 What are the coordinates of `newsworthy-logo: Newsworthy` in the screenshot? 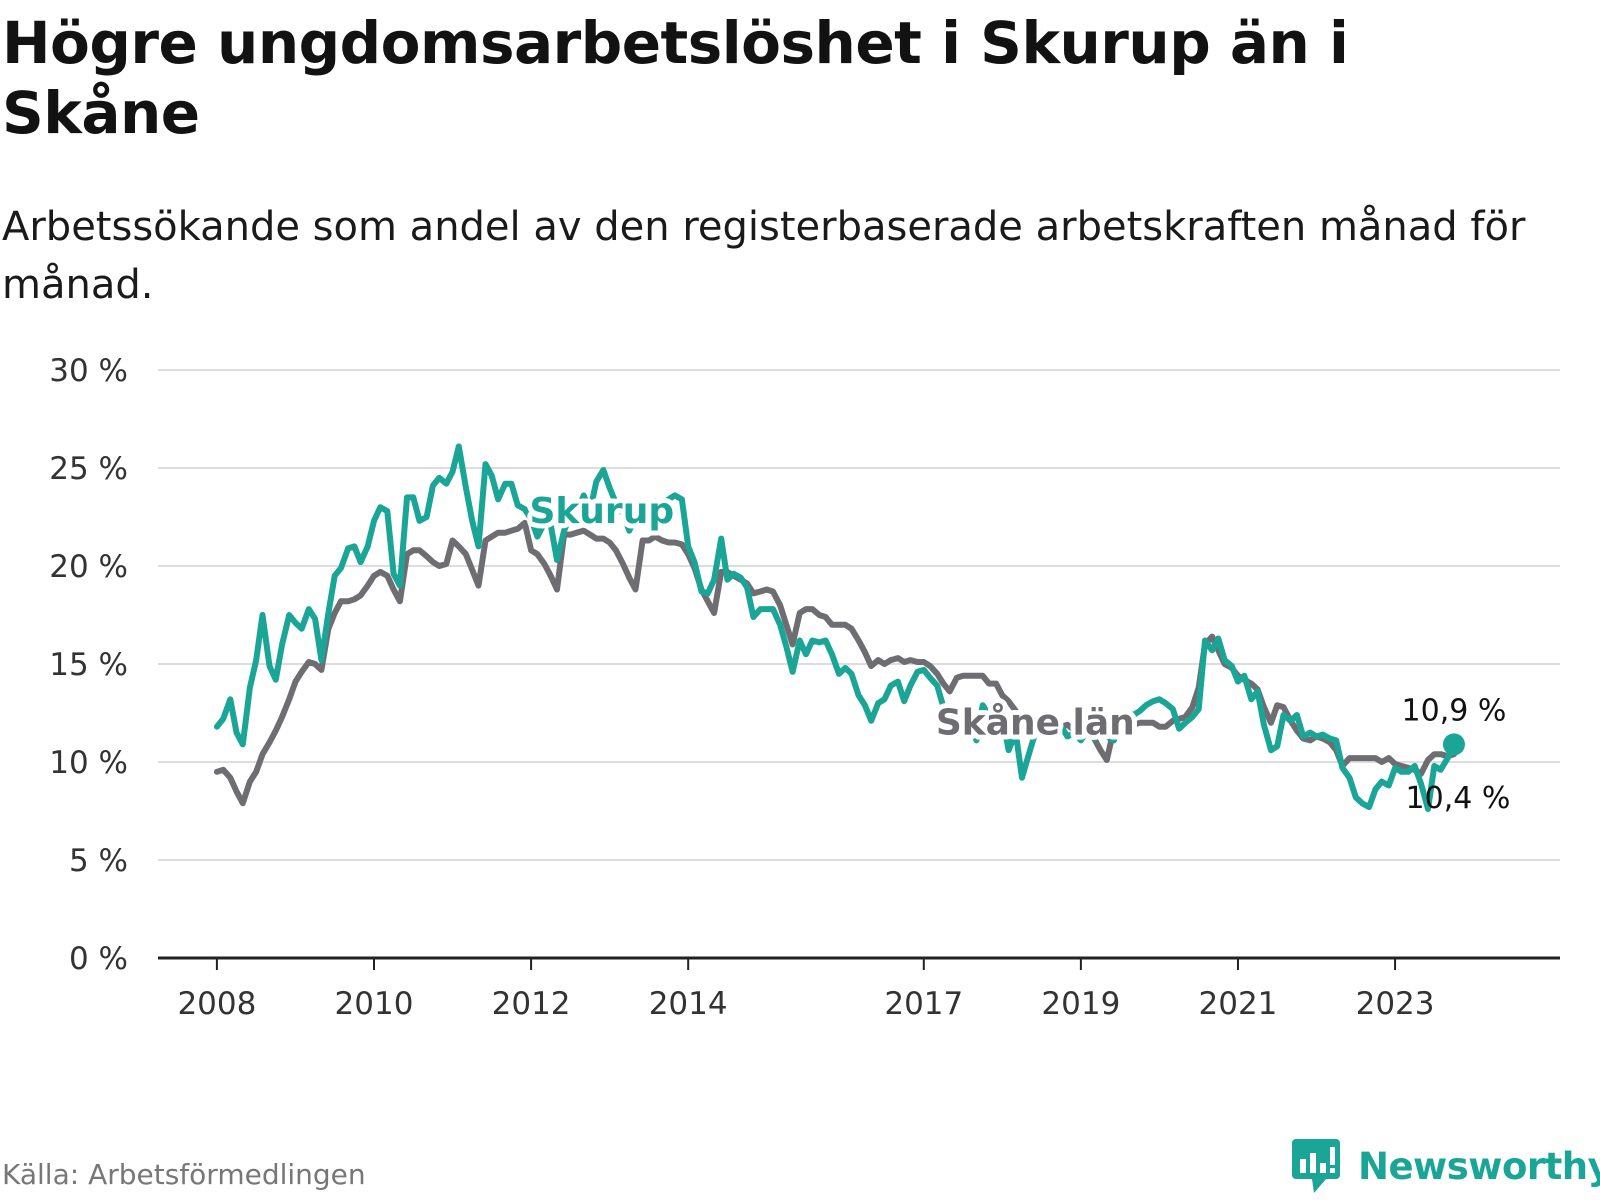 It's located at (1445, 1166).